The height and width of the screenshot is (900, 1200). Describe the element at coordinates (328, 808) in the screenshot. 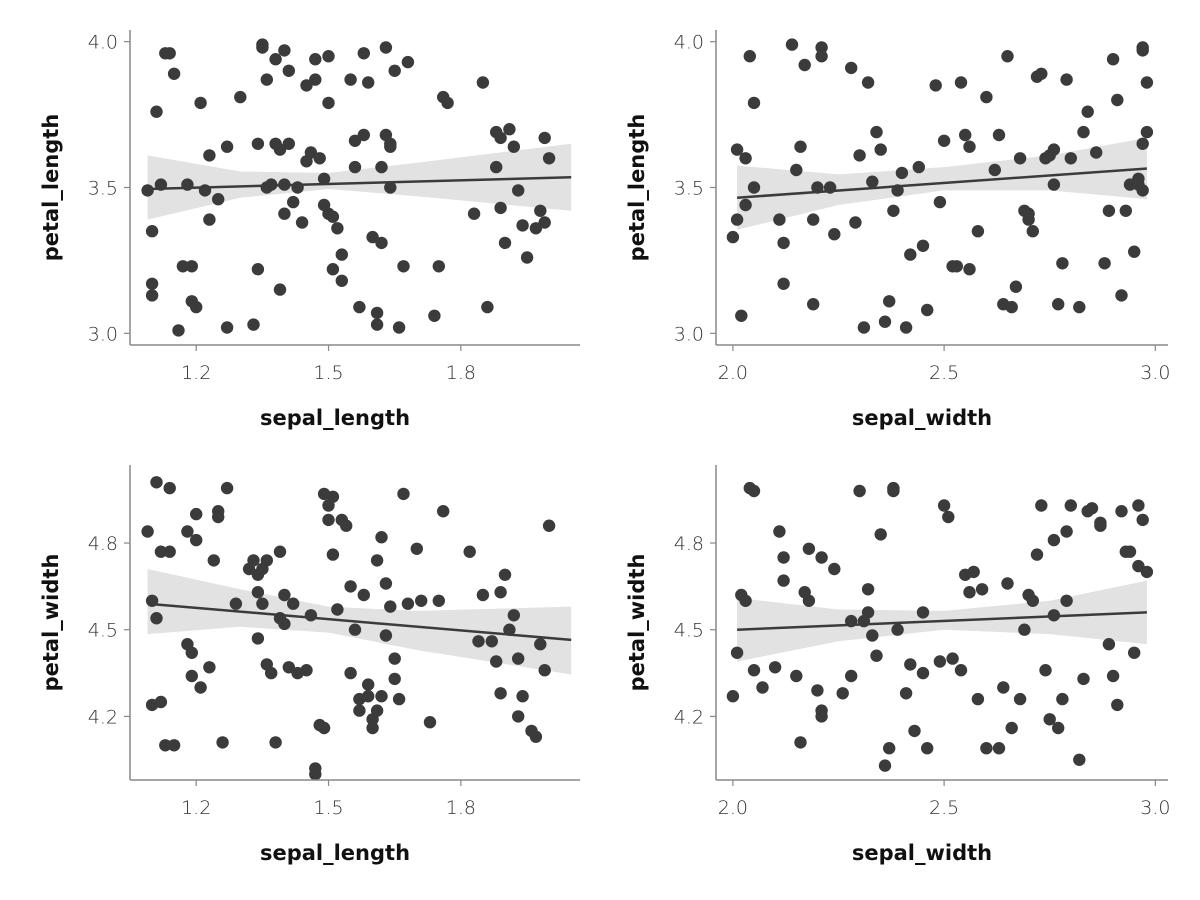

I see `x-tick-label: 1.5` at that location.